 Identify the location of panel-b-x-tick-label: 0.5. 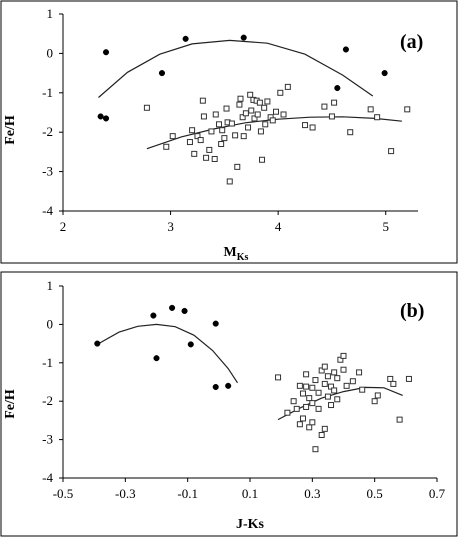
(375, 493).